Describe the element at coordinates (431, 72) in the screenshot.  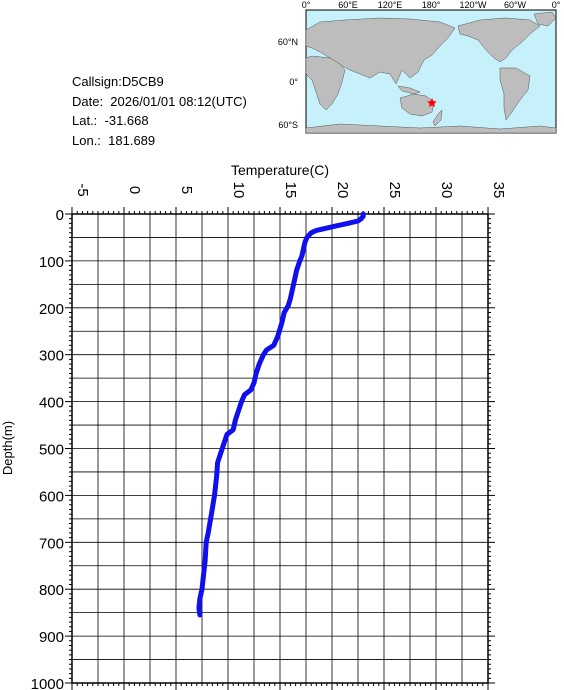
I see `map-land` at that location.